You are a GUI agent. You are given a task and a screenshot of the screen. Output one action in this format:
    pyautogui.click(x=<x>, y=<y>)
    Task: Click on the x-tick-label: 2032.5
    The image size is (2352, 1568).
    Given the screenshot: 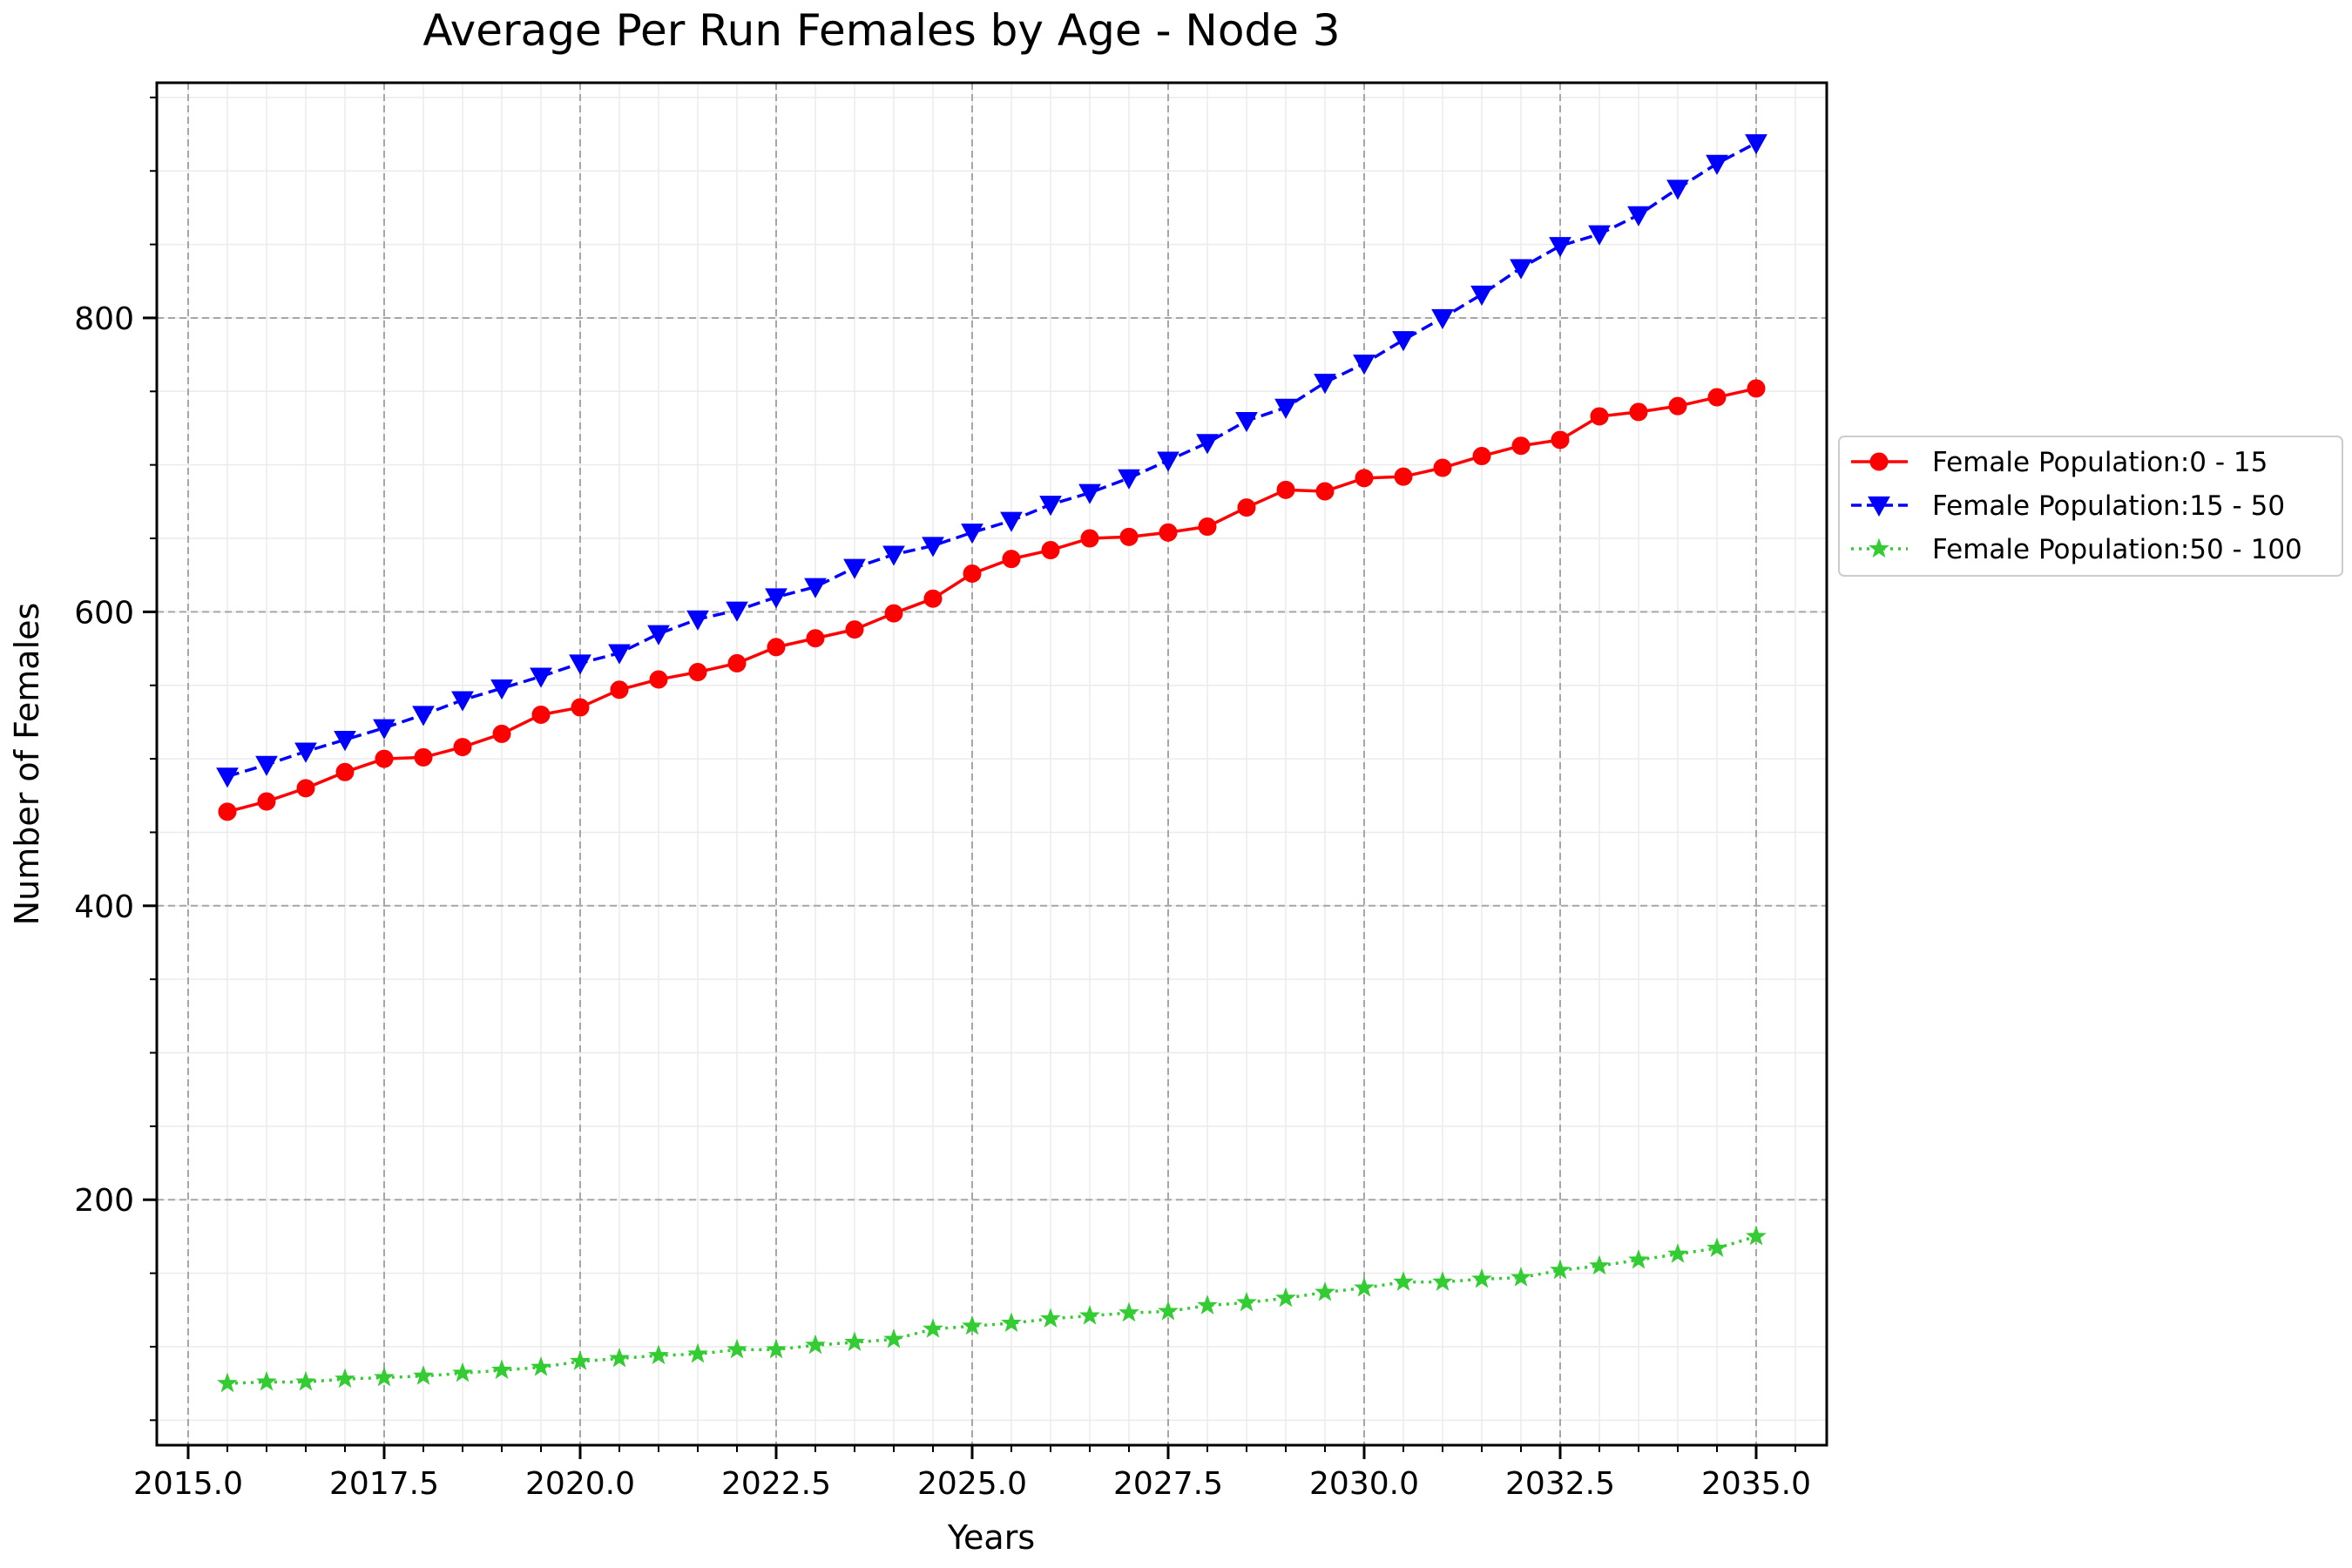 What is the action you would take?
    pyautogui.click(x=1560, y=1484)
    